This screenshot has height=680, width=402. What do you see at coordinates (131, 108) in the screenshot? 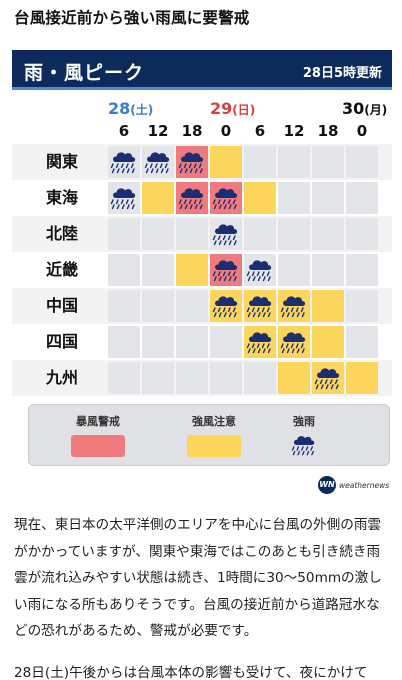
I see `date-sat: 28(土)` at bounding box center [131, 108].